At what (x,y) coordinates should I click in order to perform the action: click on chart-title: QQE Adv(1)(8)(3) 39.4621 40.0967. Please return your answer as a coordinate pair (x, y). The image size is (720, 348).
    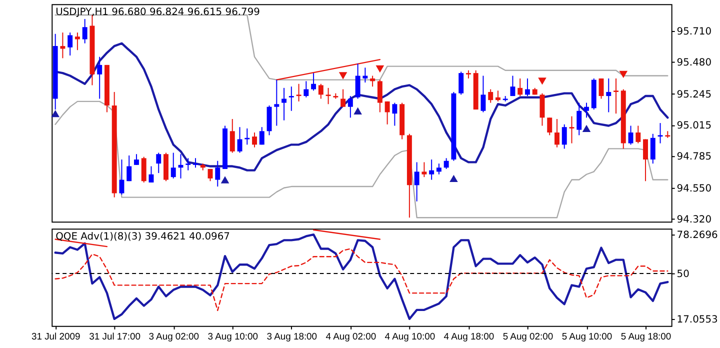
    Looking at the image, I should click on (143, 237).